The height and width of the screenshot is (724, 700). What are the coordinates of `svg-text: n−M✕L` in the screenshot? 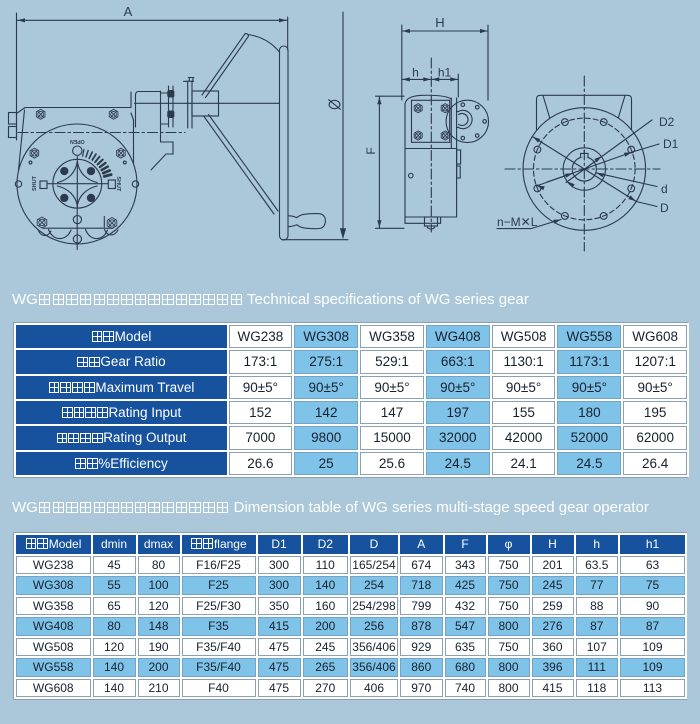 It's located at (517, 222).